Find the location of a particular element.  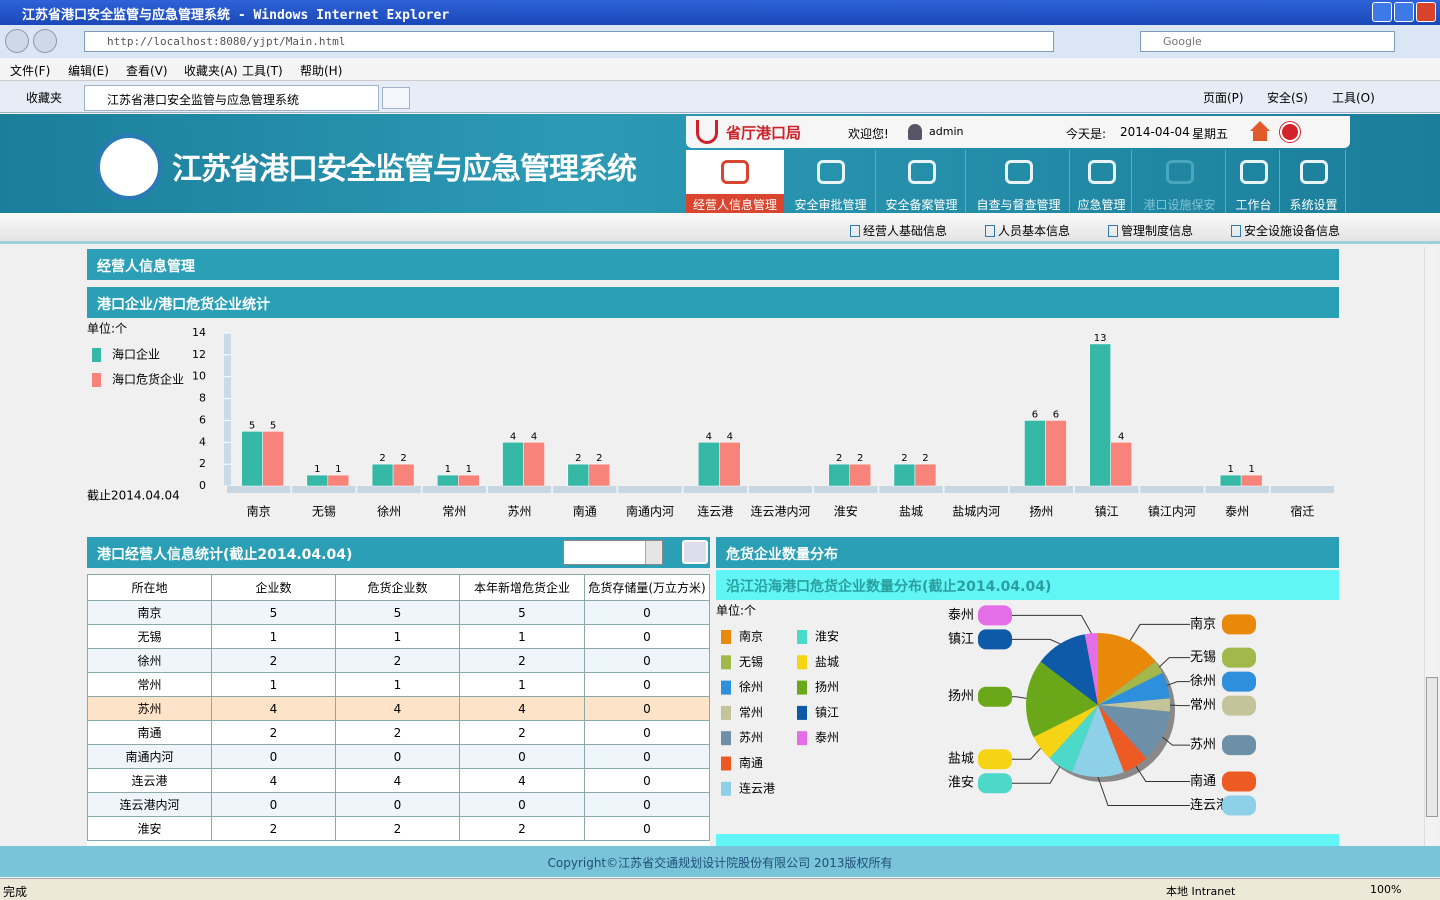

restore-button is located at coordinates (1404, 12).